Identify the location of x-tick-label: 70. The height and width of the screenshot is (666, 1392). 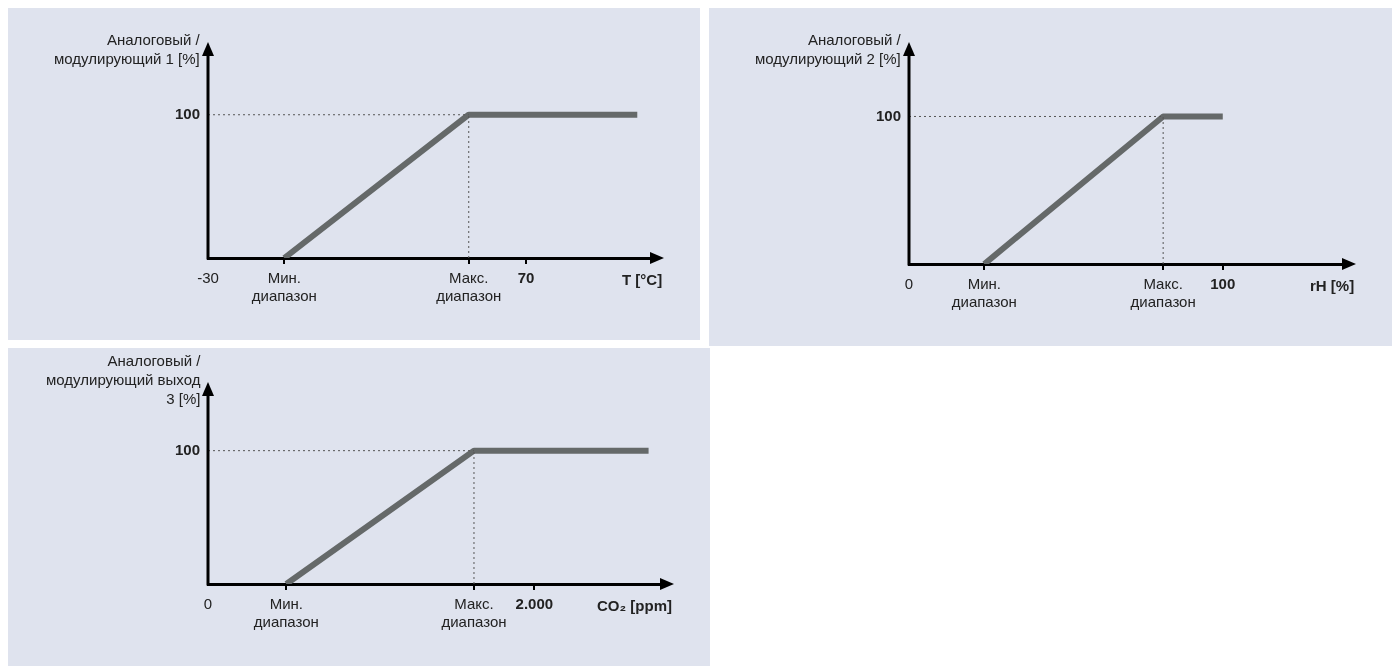
(526, 278).